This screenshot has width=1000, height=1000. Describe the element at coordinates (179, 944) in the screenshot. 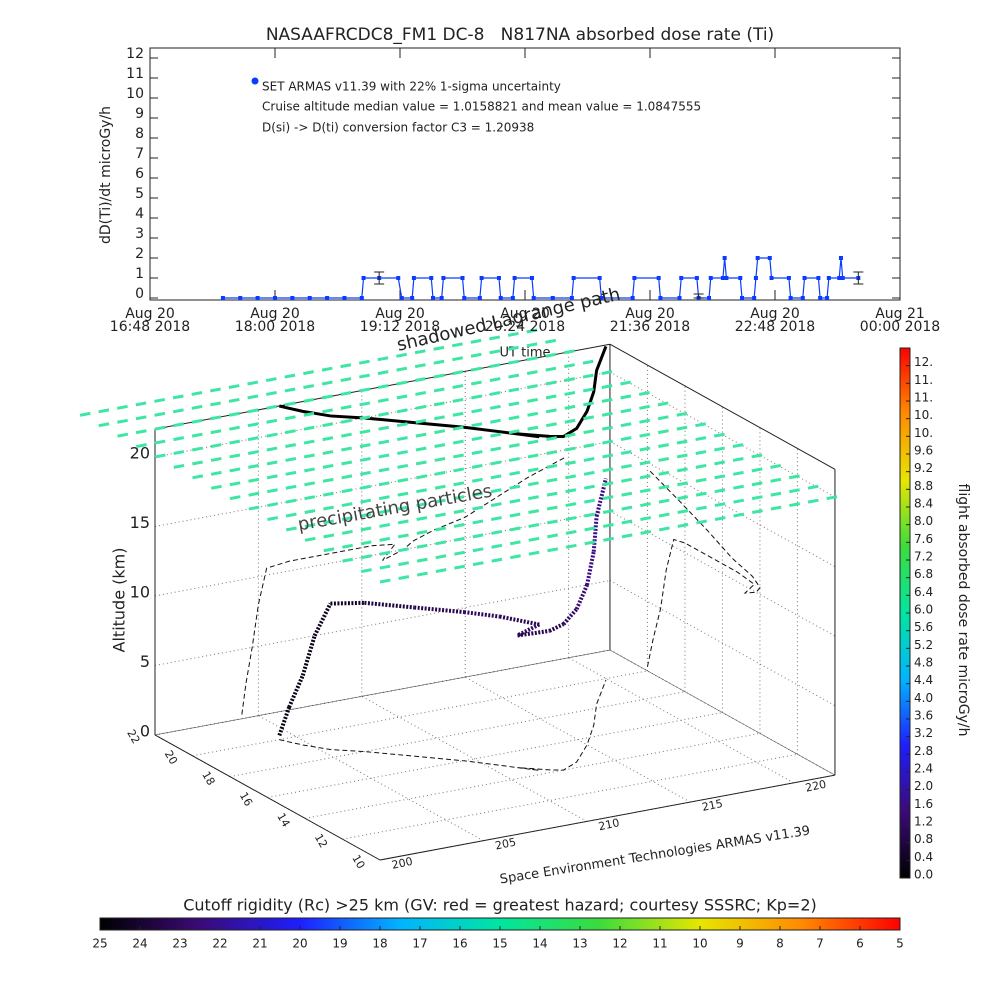

I see `colorbar-tick-label: 23` at that location.